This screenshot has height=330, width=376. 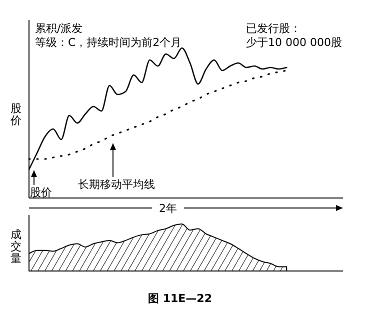 I want to click on text: 累积/派发, so click(x=59, y=28).